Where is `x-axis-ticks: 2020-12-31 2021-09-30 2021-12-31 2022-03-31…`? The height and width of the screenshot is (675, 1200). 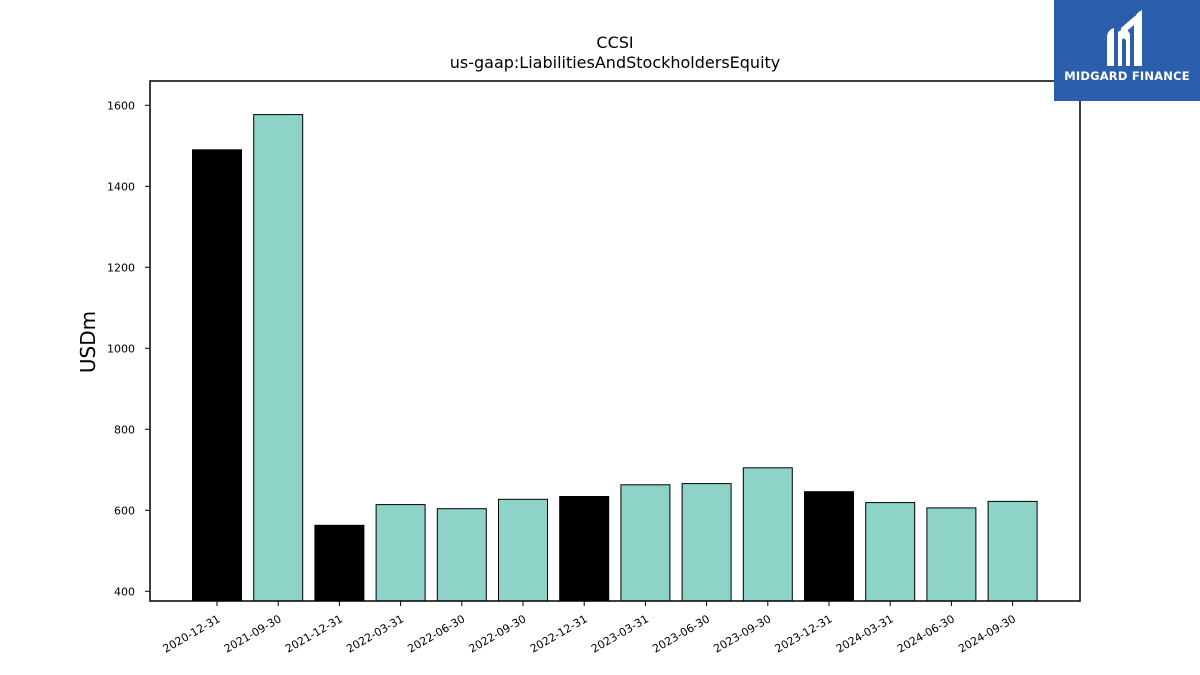
x-axis-ticks: 2020-12-31 2021-09-30 2021-12-31 2022-03-31… is located at coordinates (589, 628).